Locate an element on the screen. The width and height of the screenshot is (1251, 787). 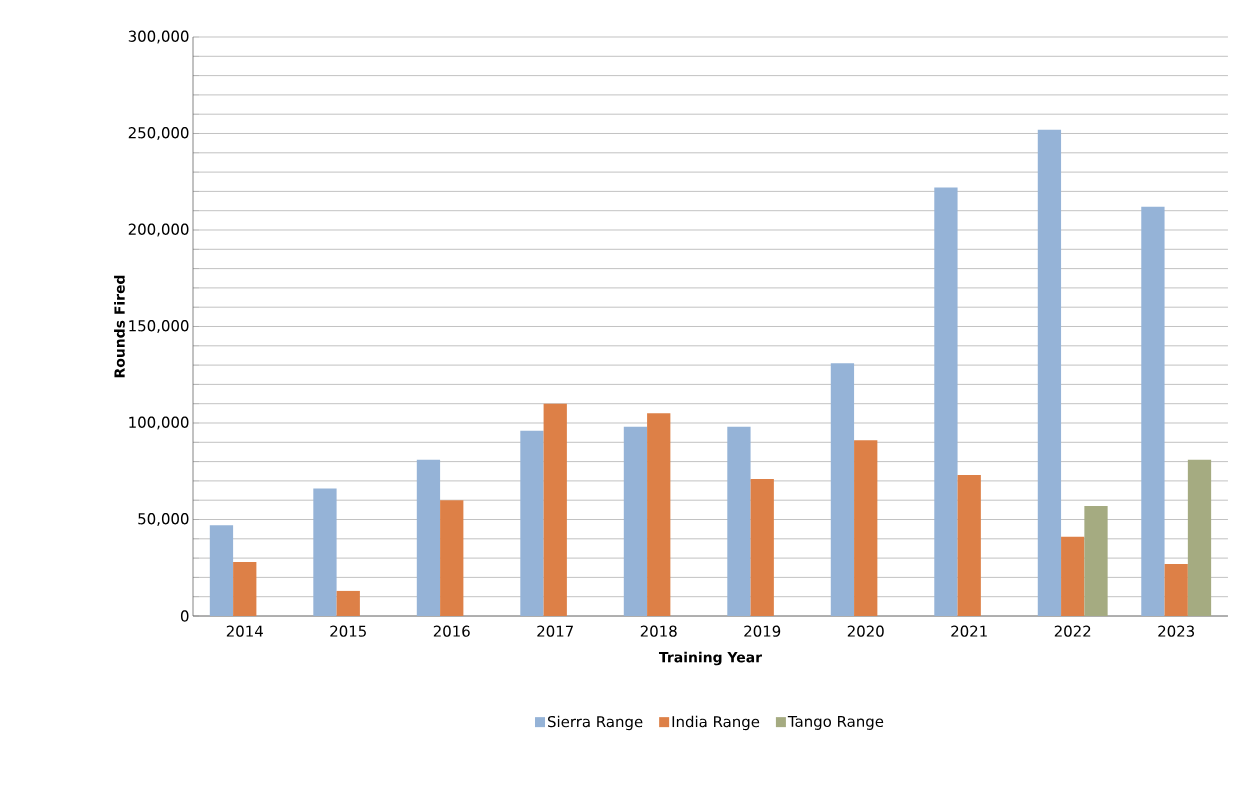
x-tick-label: 2021 is located at coordinates (969, 631).